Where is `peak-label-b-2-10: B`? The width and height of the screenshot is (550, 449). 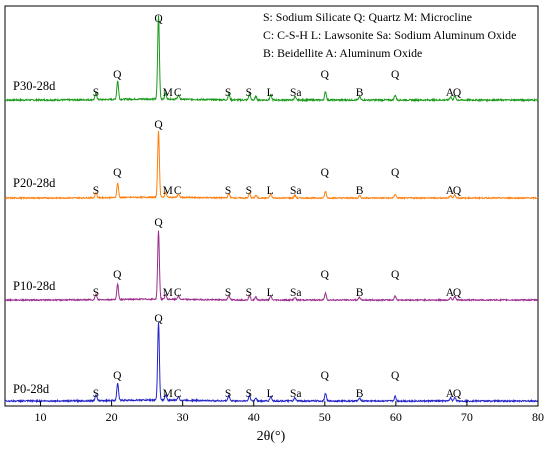
peak-label-b-2-10: B is located at coordinates (360, 293).